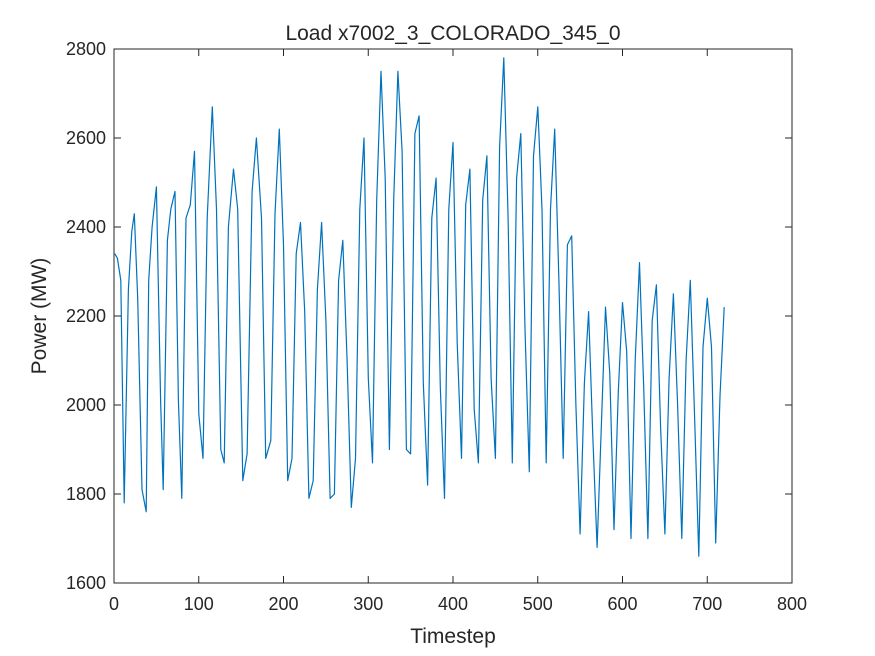 The height and width of the screenshot is (656, 875). Describe the element at coordinates (39, 316) in the screenshot. I see `y-axis-label: Power (MW)` at that location.